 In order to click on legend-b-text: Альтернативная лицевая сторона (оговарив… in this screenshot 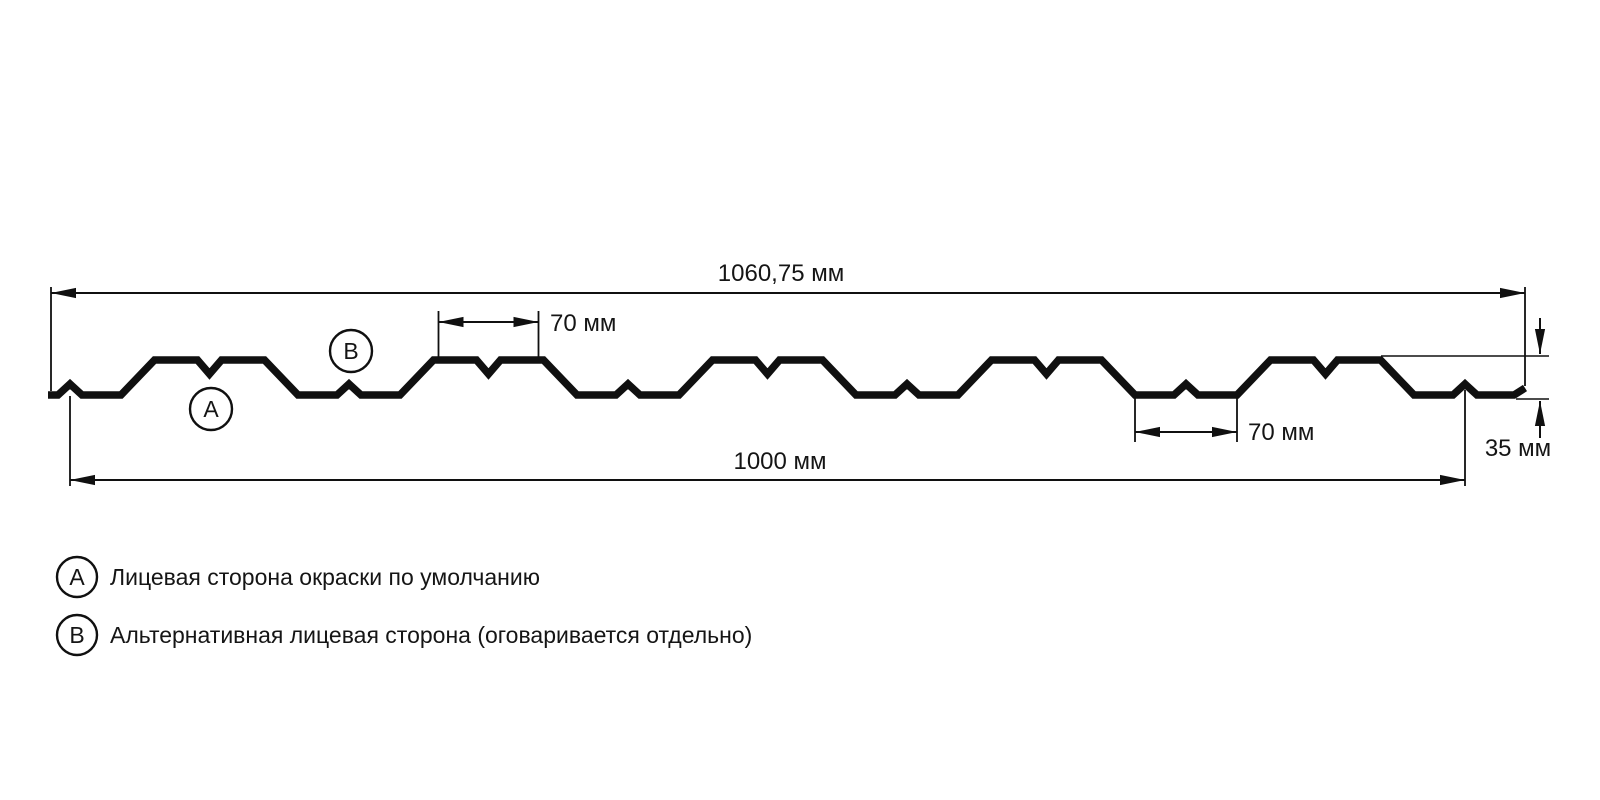, I will do `click(431, 635)`.